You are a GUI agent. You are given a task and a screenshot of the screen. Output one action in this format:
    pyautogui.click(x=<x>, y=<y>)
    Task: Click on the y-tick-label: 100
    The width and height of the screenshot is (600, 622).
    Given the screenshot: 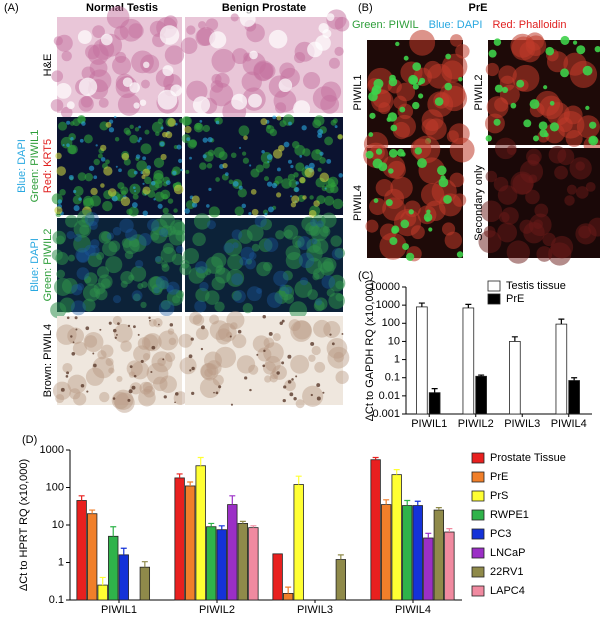 What is the action you would take?
    pyautogui.click(x=391, y=323)
    